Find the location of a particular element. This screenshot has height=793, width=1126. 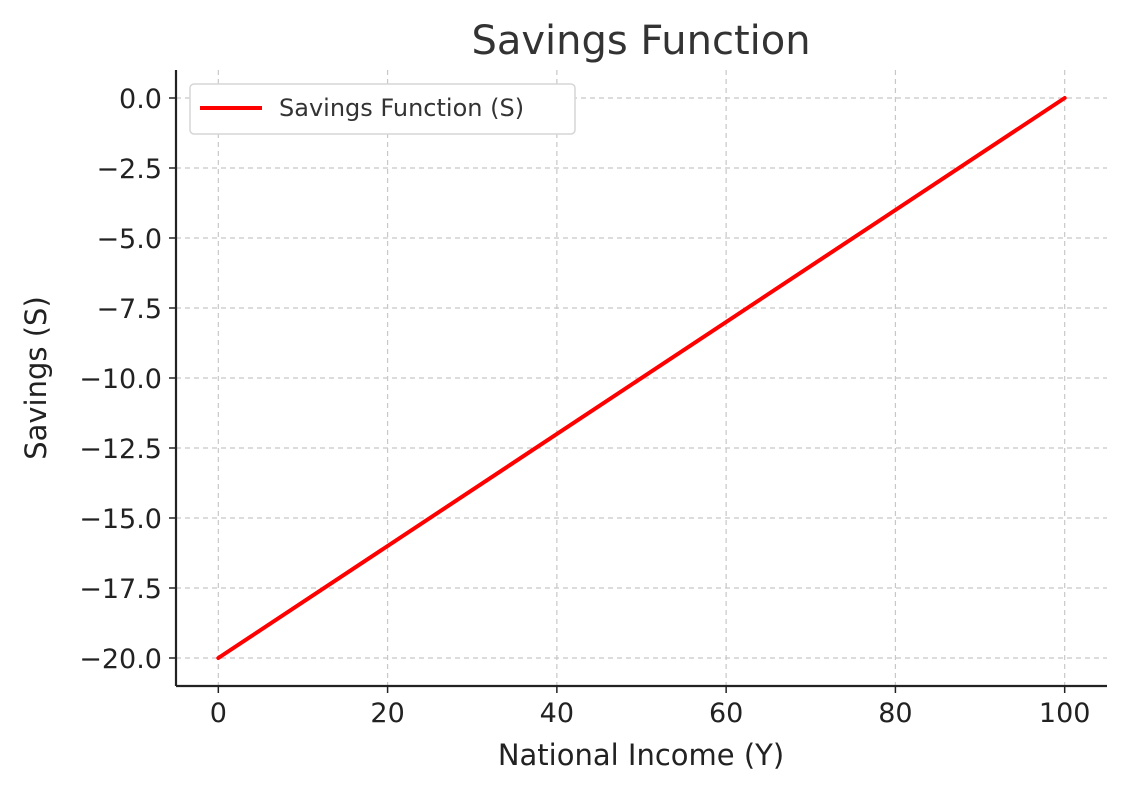

chart-title: Savings Function is located at coordinates (640, 41).